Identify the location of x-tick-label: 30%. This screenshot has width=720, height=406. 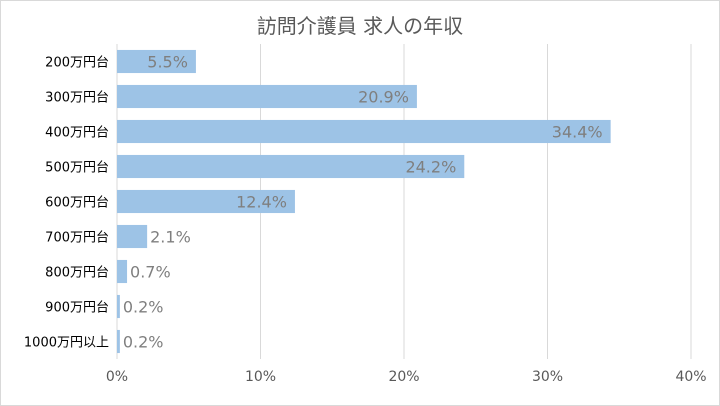
(547, 377).